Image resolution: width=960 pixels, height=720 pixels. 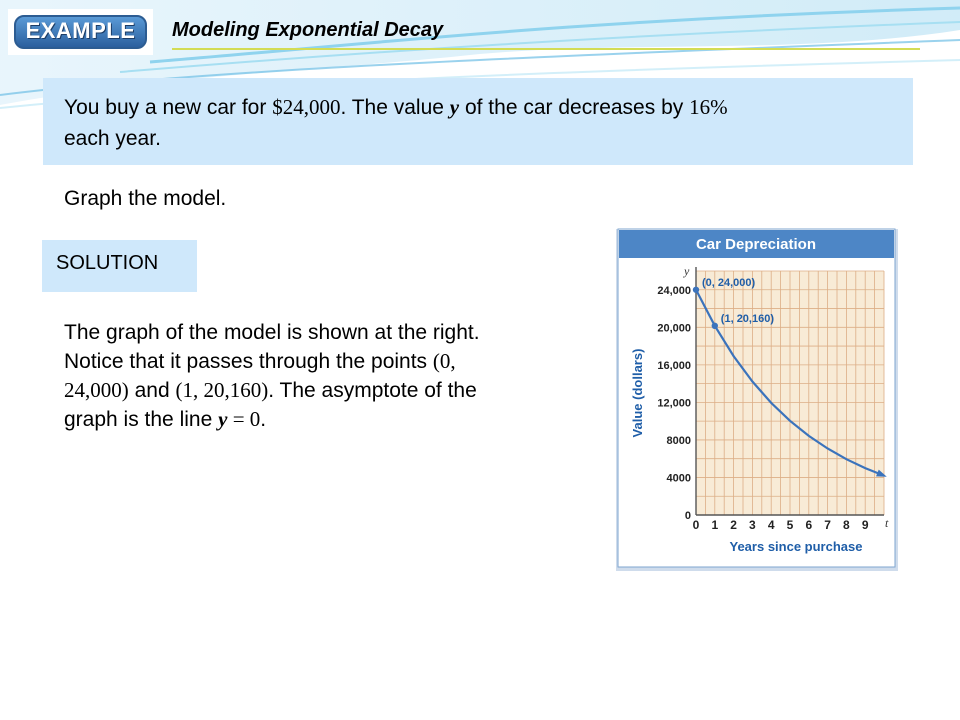 What do you see at coordinates (887, 523) in the screenshot?
I see `x-axis-variable: t` at bounding box center [887, 523].